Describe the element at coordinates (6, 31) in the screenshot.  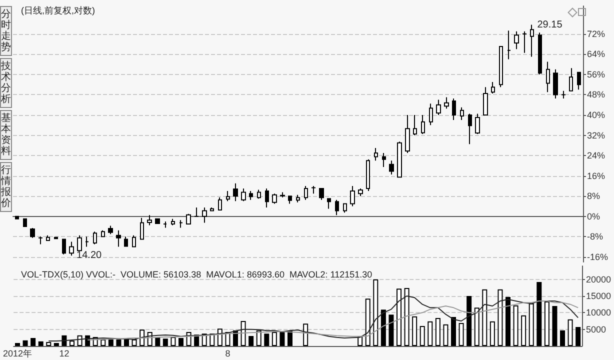
I see `text: 分时走势` at that location.